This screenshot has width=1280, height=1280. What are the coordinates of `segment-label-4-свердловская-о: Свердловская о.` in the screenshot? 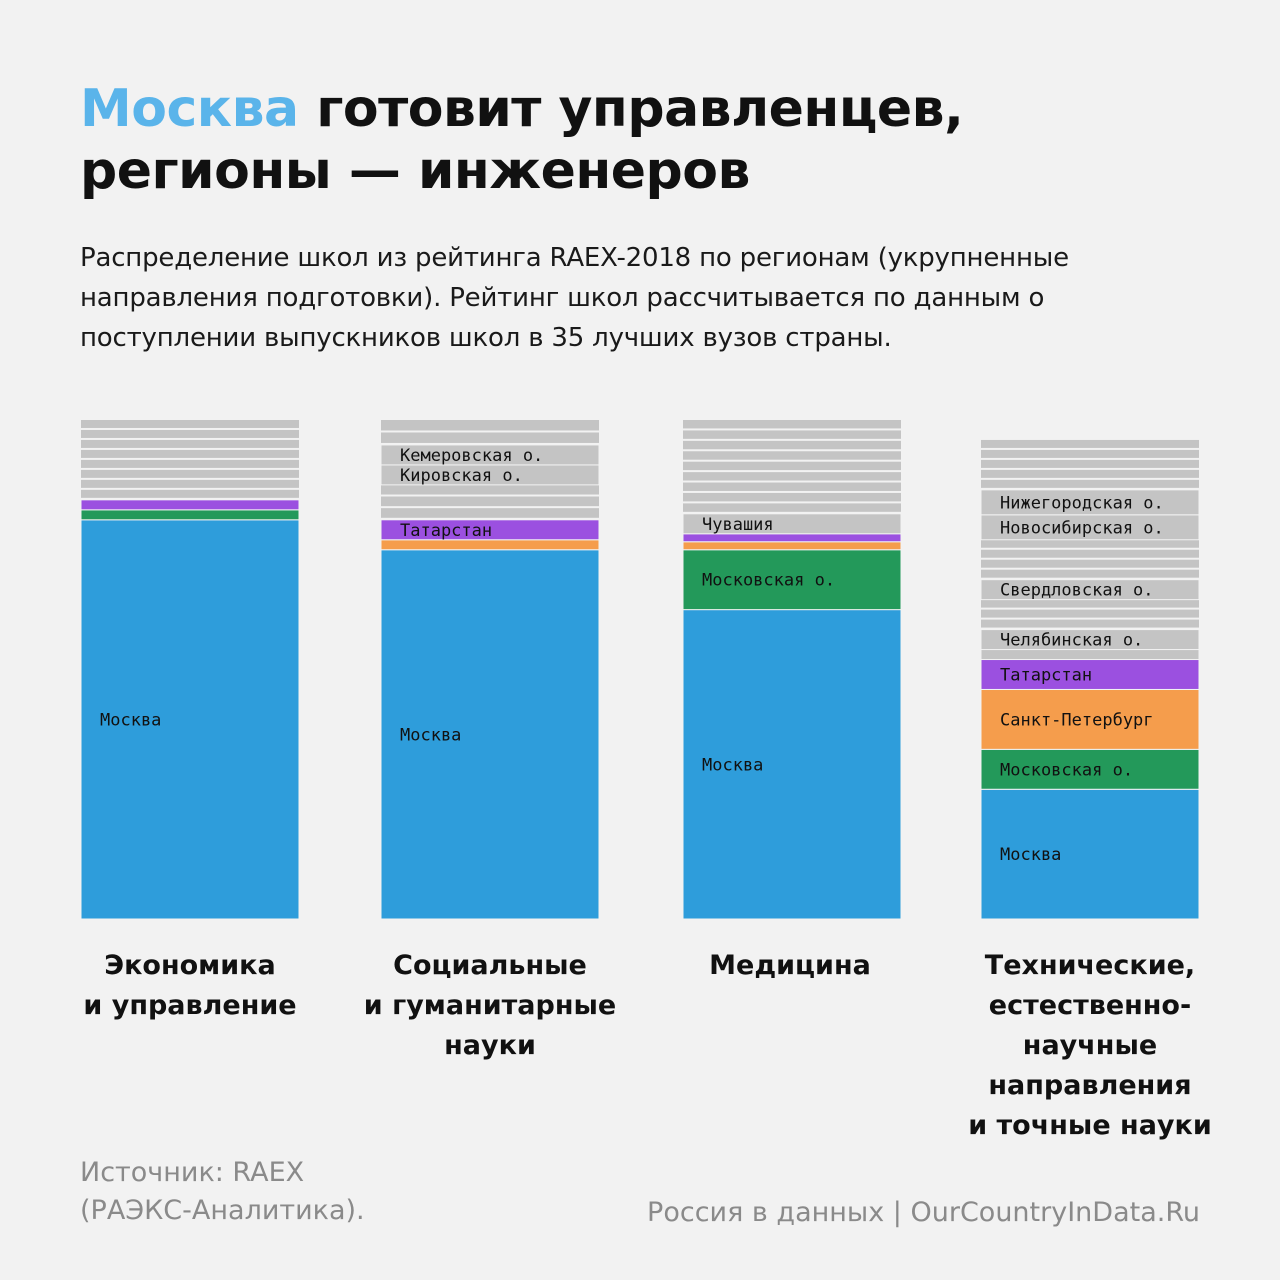 It's located at (1077, 591).